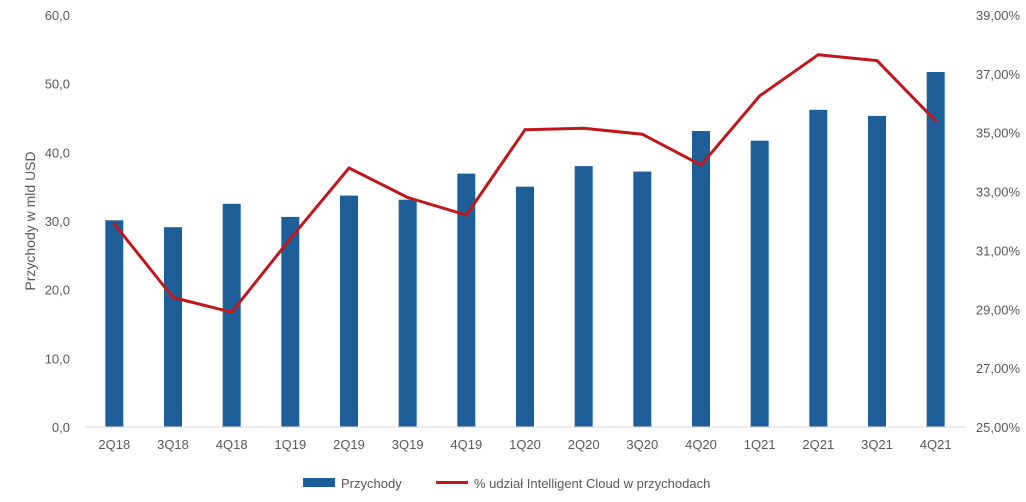 The height and width of the screenshot is (502, 1026). I want to click on y-tick-label: 30,0, so click(57, 221).